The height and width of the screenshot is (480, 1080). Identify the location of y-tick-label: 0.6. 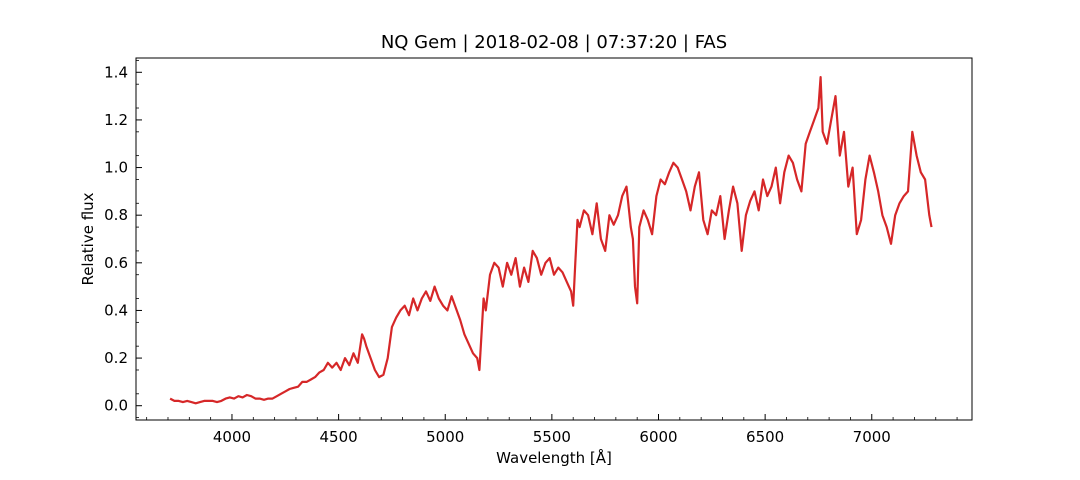
(116, 263).